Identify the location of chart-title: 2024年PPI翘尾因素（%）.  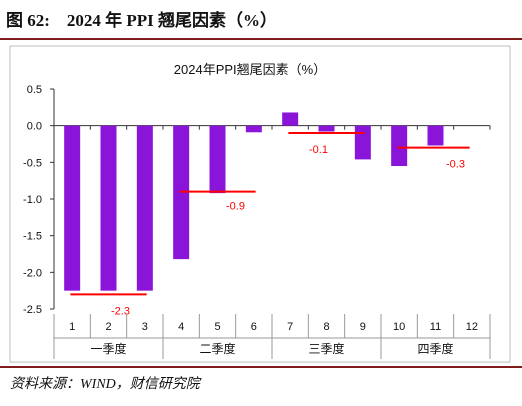
(250, 69).